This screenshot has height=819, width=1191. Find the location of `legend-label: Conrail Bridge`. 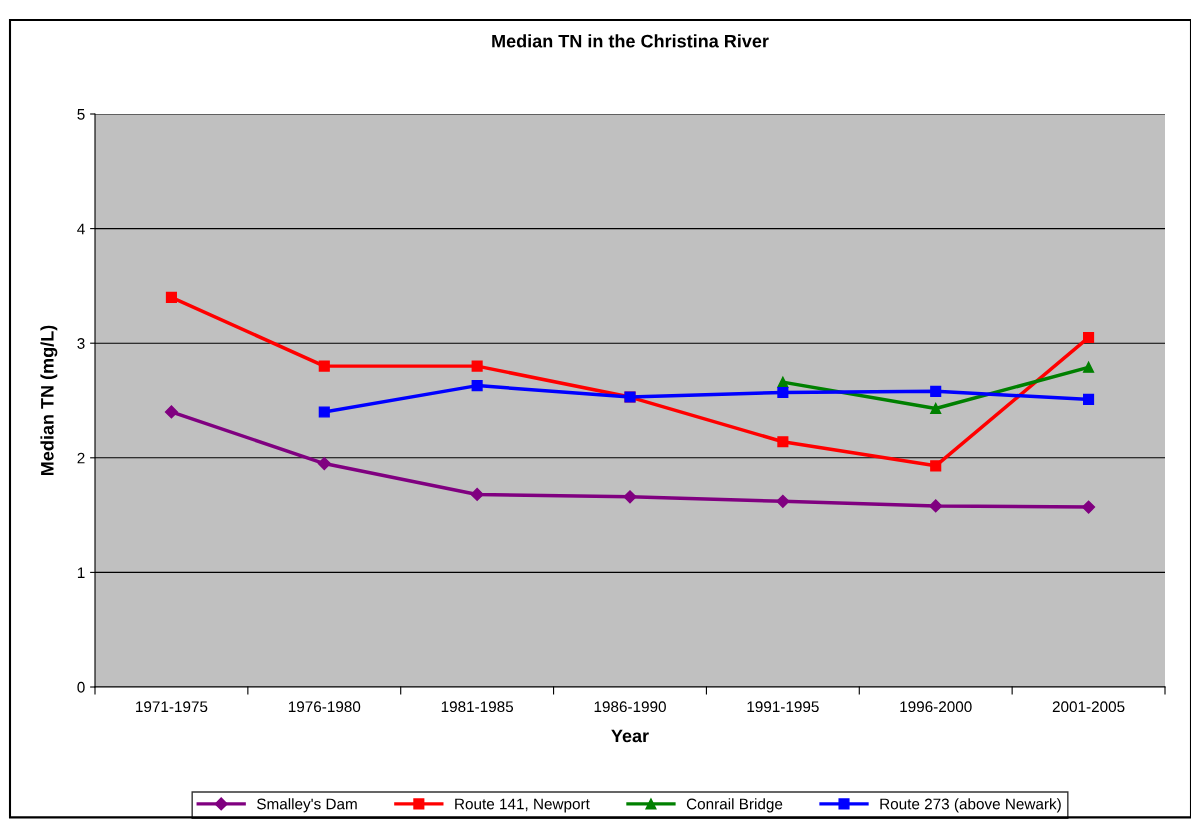

legend-label: Conrail Bridge is located at coordinates (734, 805).